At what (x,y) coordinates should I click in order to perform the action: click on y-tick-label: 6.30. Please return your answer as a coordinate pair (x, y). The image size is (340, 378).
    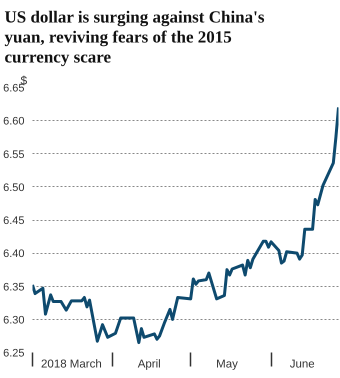
    Looking at the image, I should click on (14, 320).